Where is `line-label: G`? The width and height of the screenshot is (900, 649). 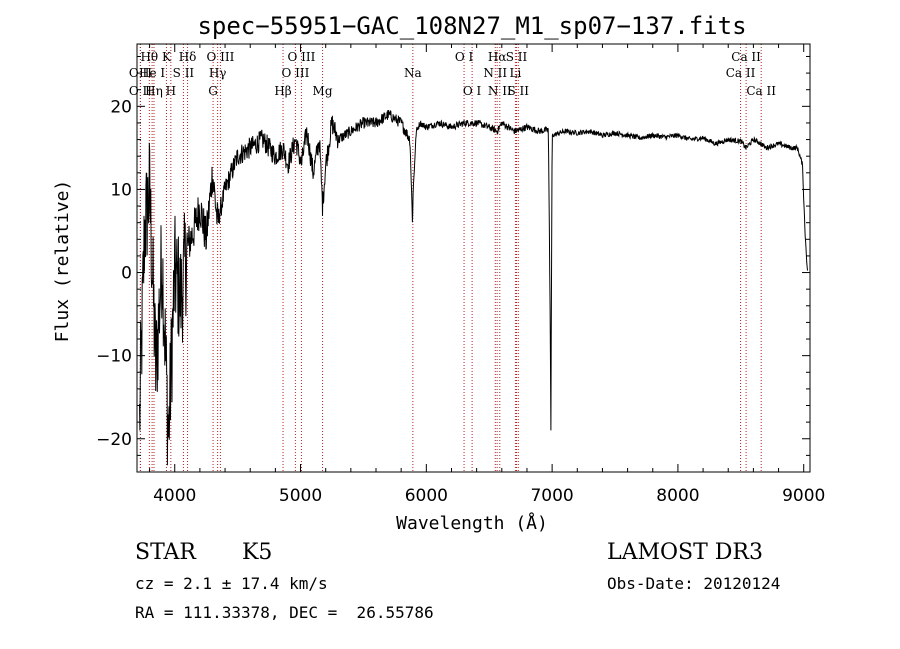 line-label: G is located at coordinates (213, 91).